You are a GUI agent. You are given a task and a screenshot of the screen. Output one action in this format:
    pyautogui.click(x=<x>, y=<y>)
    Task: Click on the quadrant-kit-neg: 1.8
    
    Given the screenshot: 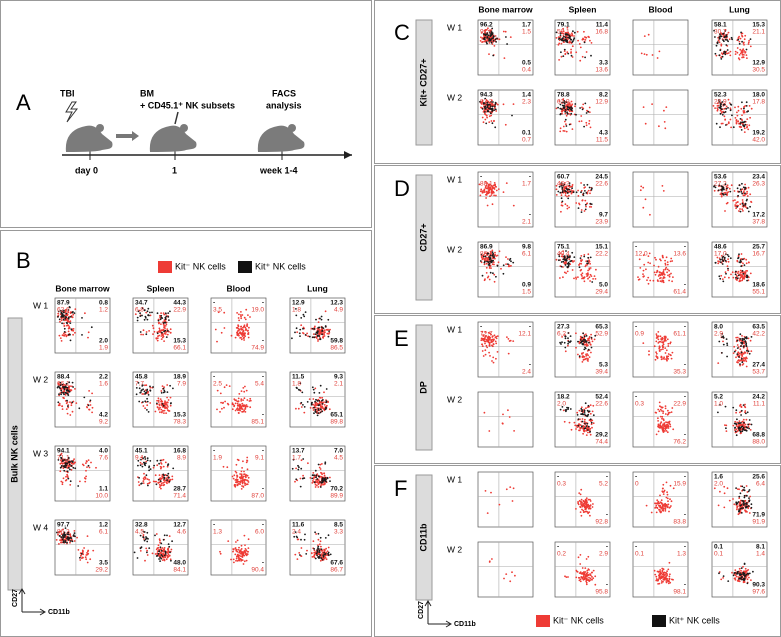 What is the action you would take?
    pyautogui.click(x=296, y=384)
    